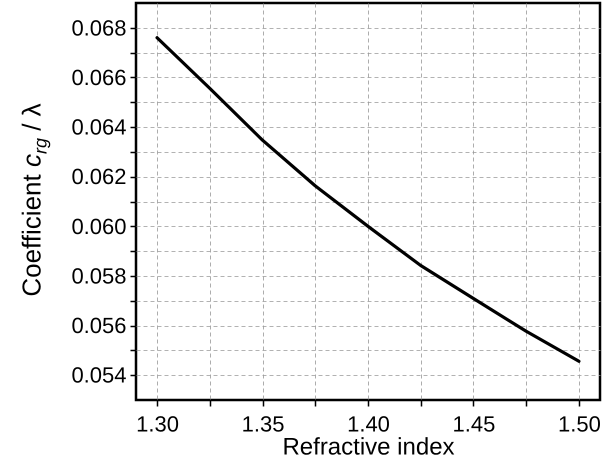 The width and height of the screenshot is (608, 468). What do you see at coordinates (263, 424) in the screenshot?
I see `x-tick-label: 1.35` at bounding box center [263, 424].